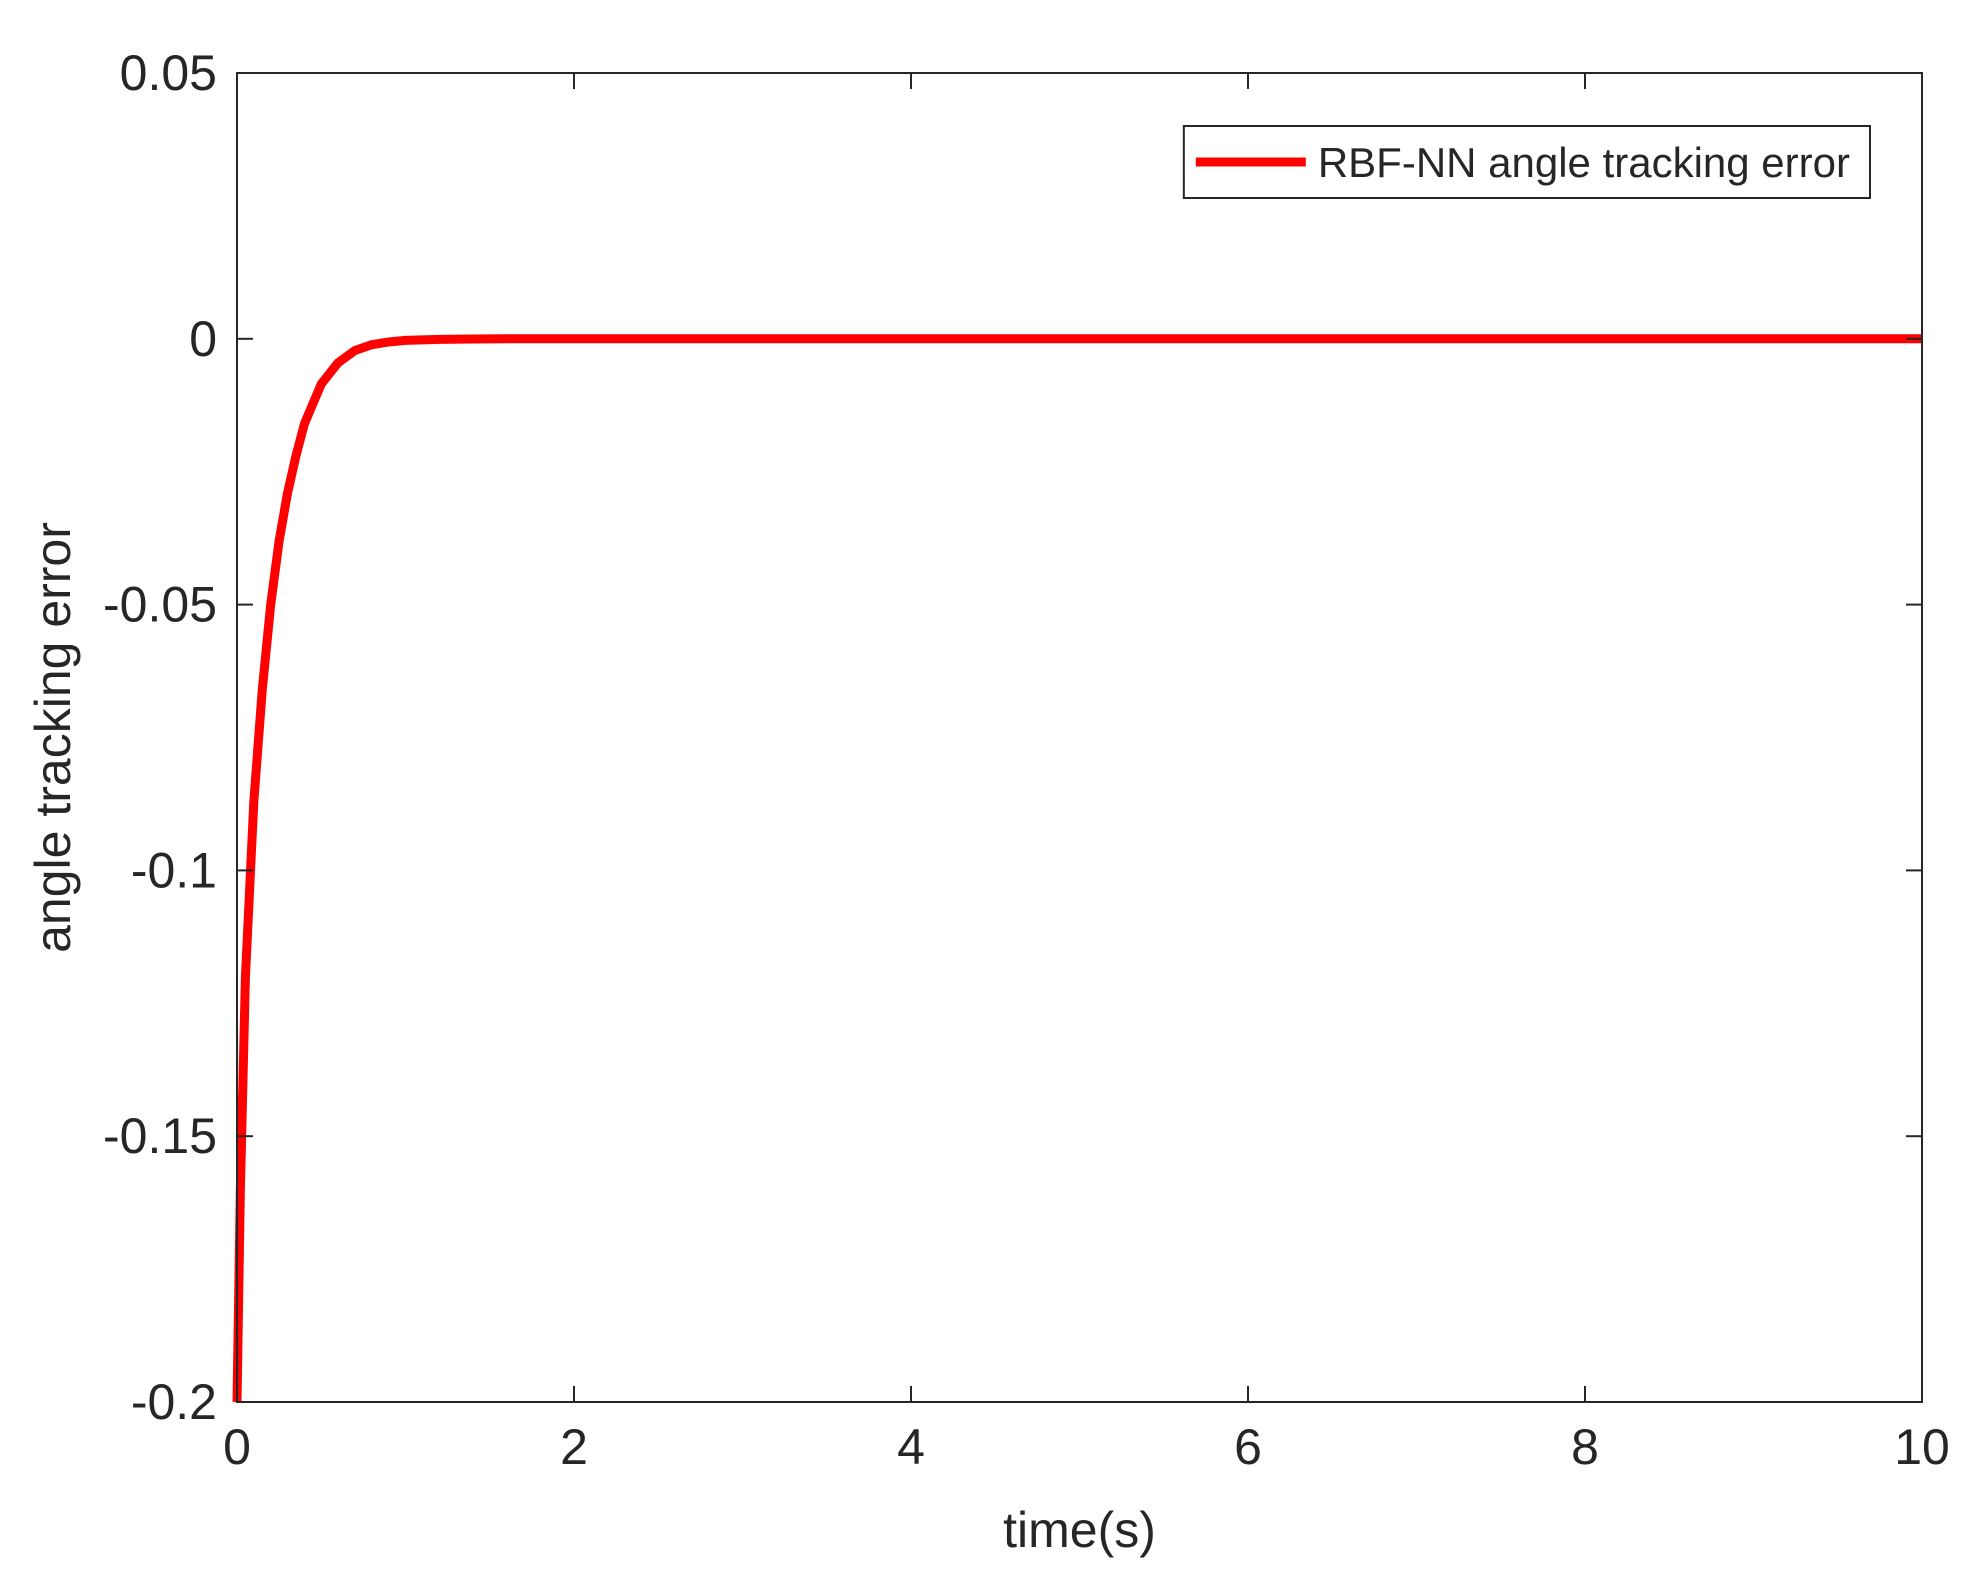  What do you see at coordinates (168, 73) in the screenshot?
I see `y-tick-label: 0.05` at bounding box center [168, 73].